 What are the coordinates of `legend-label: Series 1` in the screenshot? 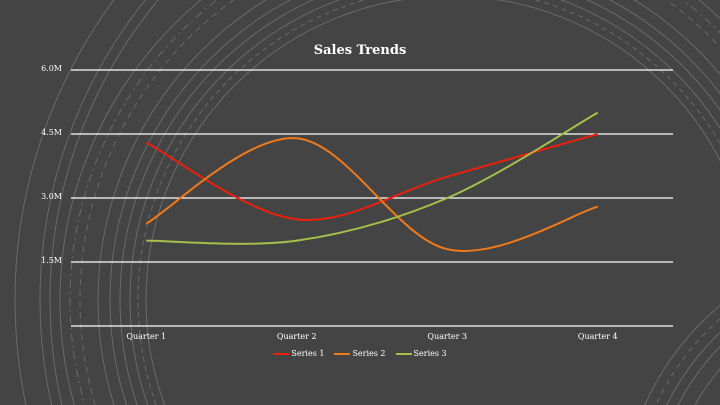 It's located at (308, 353).